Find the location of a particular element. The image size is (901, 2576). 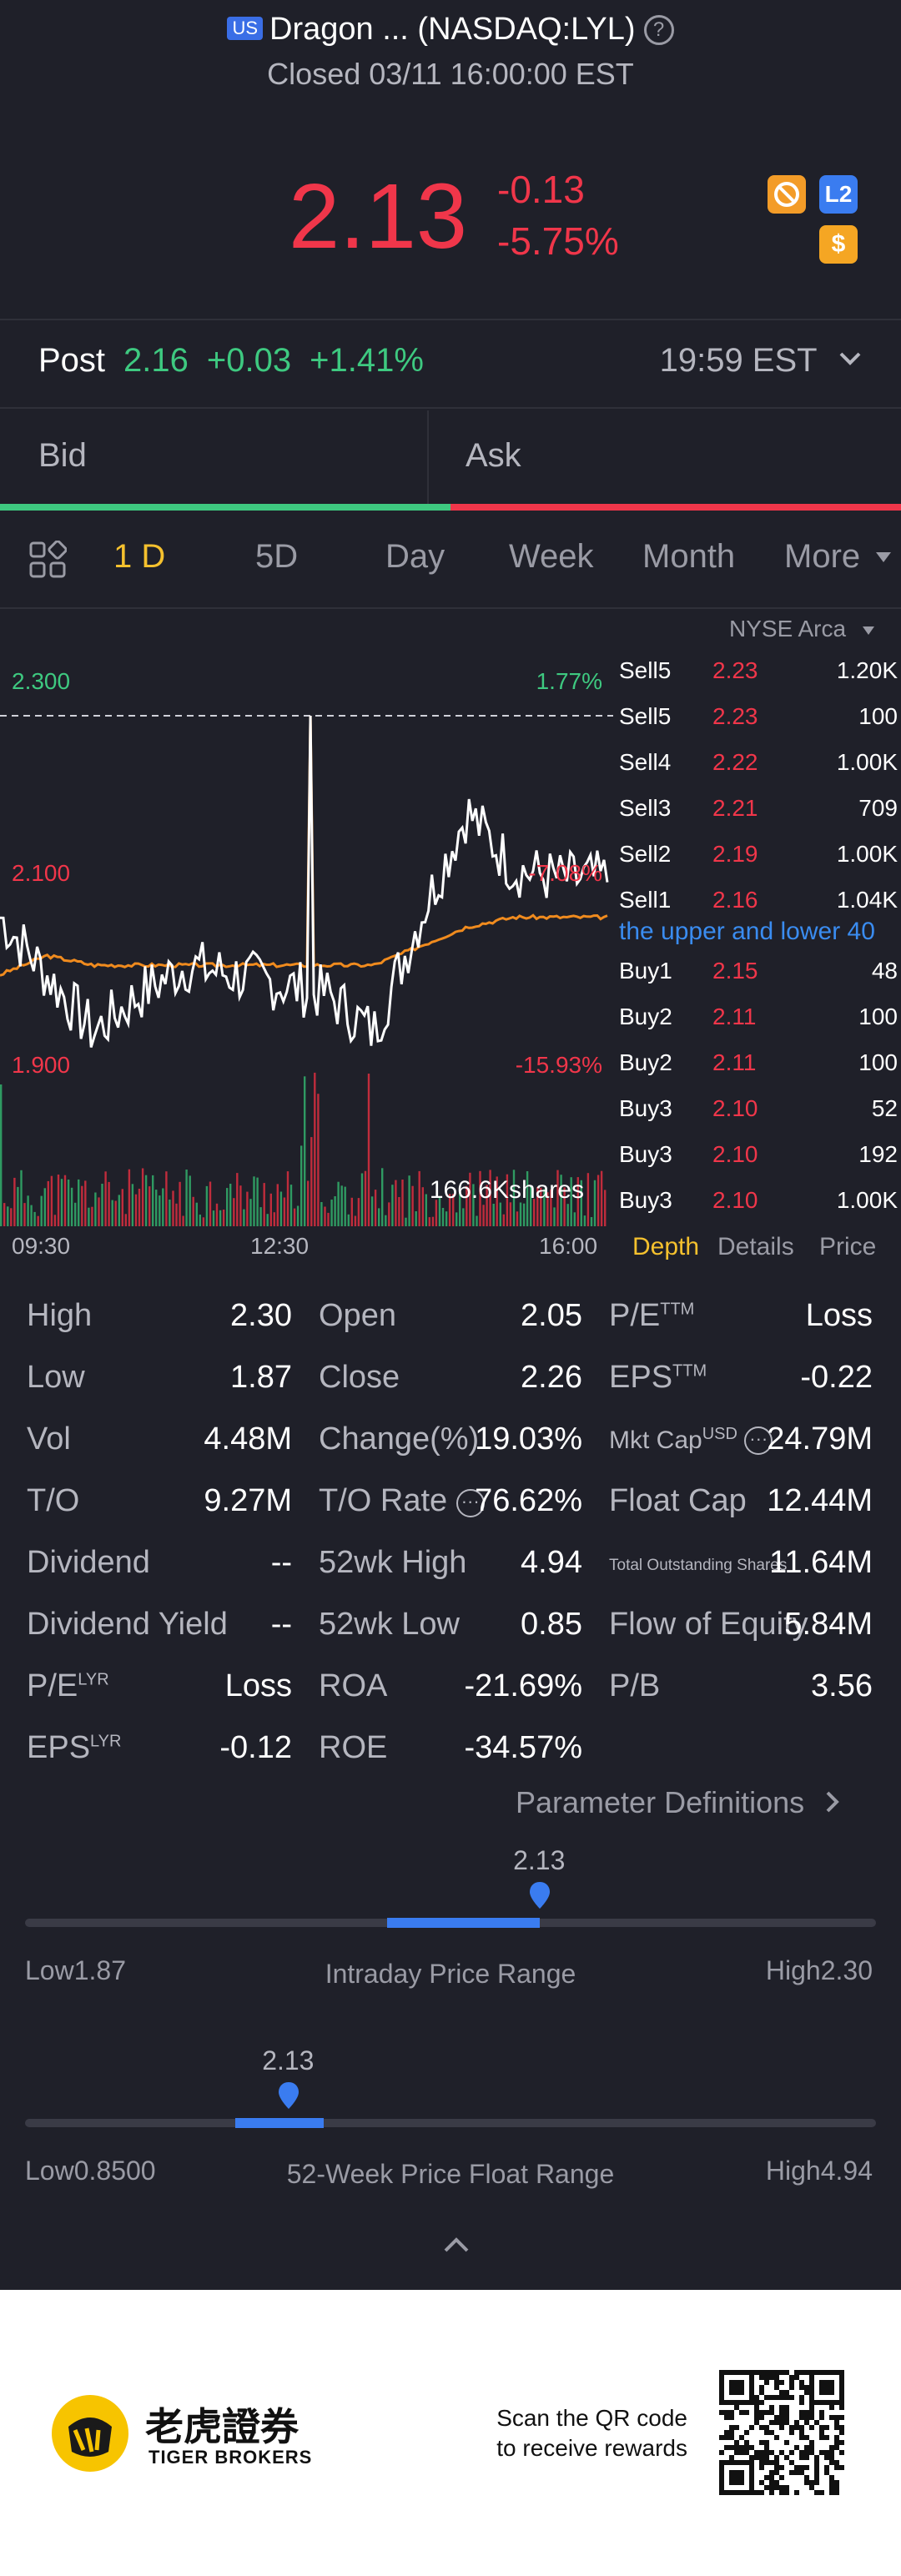

price-change: -0.13 is located at coordinates (541, 189).